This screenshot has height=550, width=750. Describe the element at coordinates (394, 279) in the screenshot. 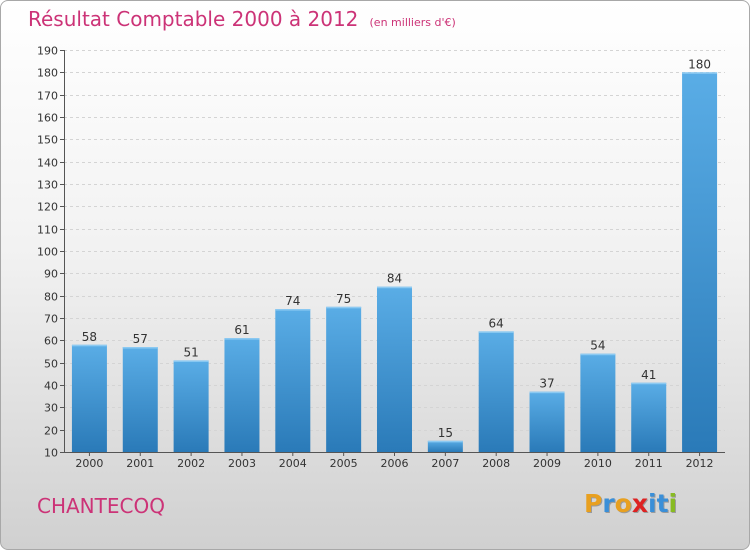

I see `bar-value-label: 84` at that location.